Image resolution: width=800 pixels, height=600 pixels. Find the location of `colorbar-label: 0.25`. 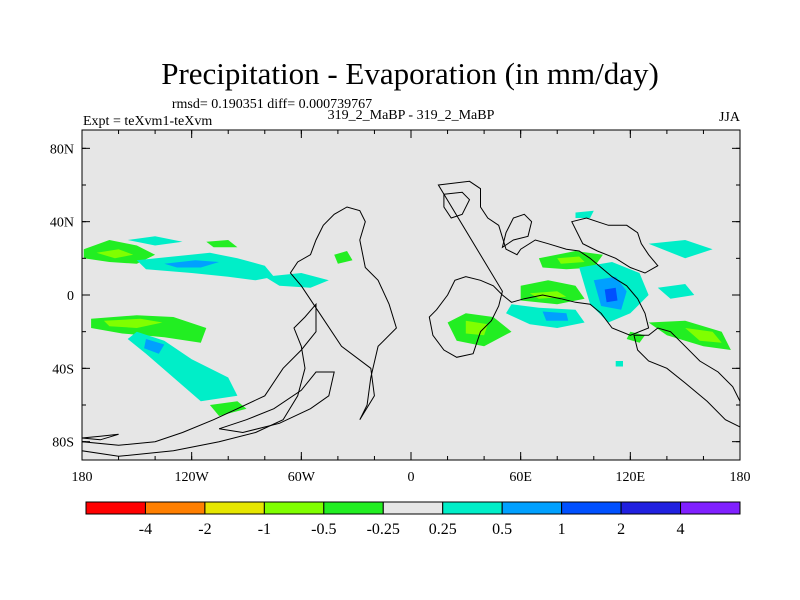

colorbar-label: 0.25 is located at coordinates (443, 529).